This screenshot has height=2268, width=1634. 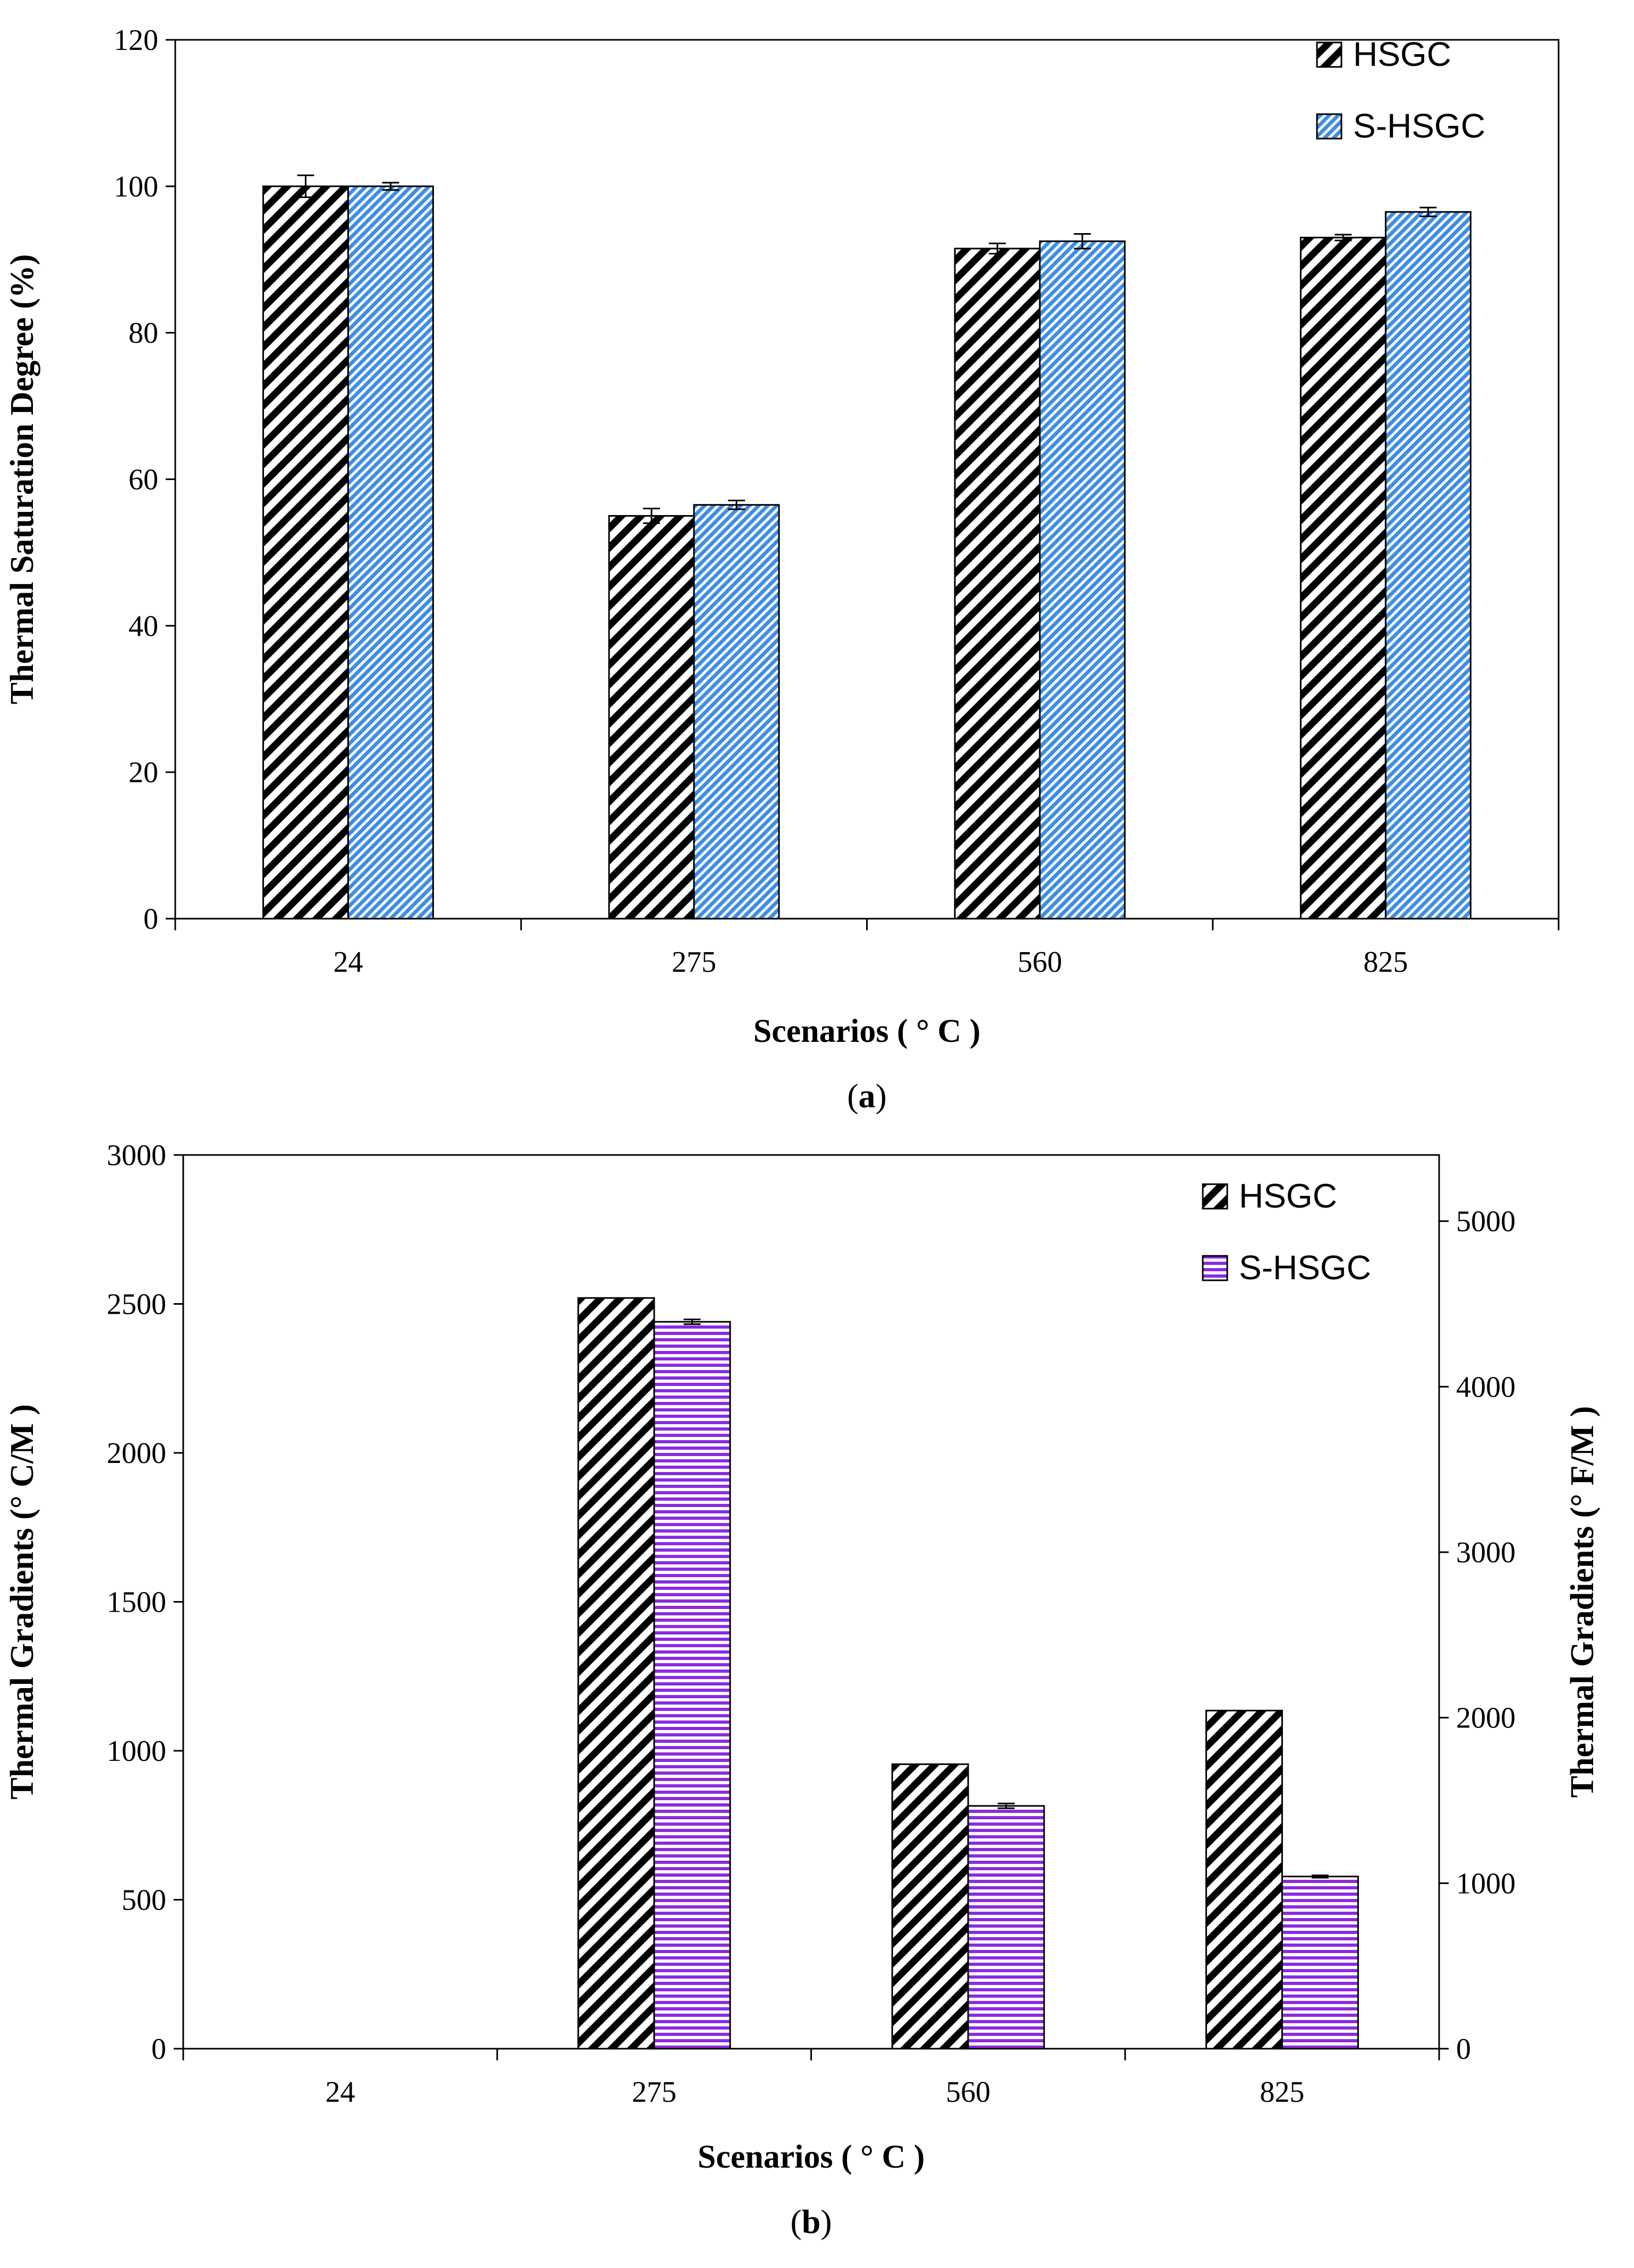 What do you see at coordinates (811, 2221) in the screenshot?
I see `panel-label: (b)` at bounding box center [811, 2221].